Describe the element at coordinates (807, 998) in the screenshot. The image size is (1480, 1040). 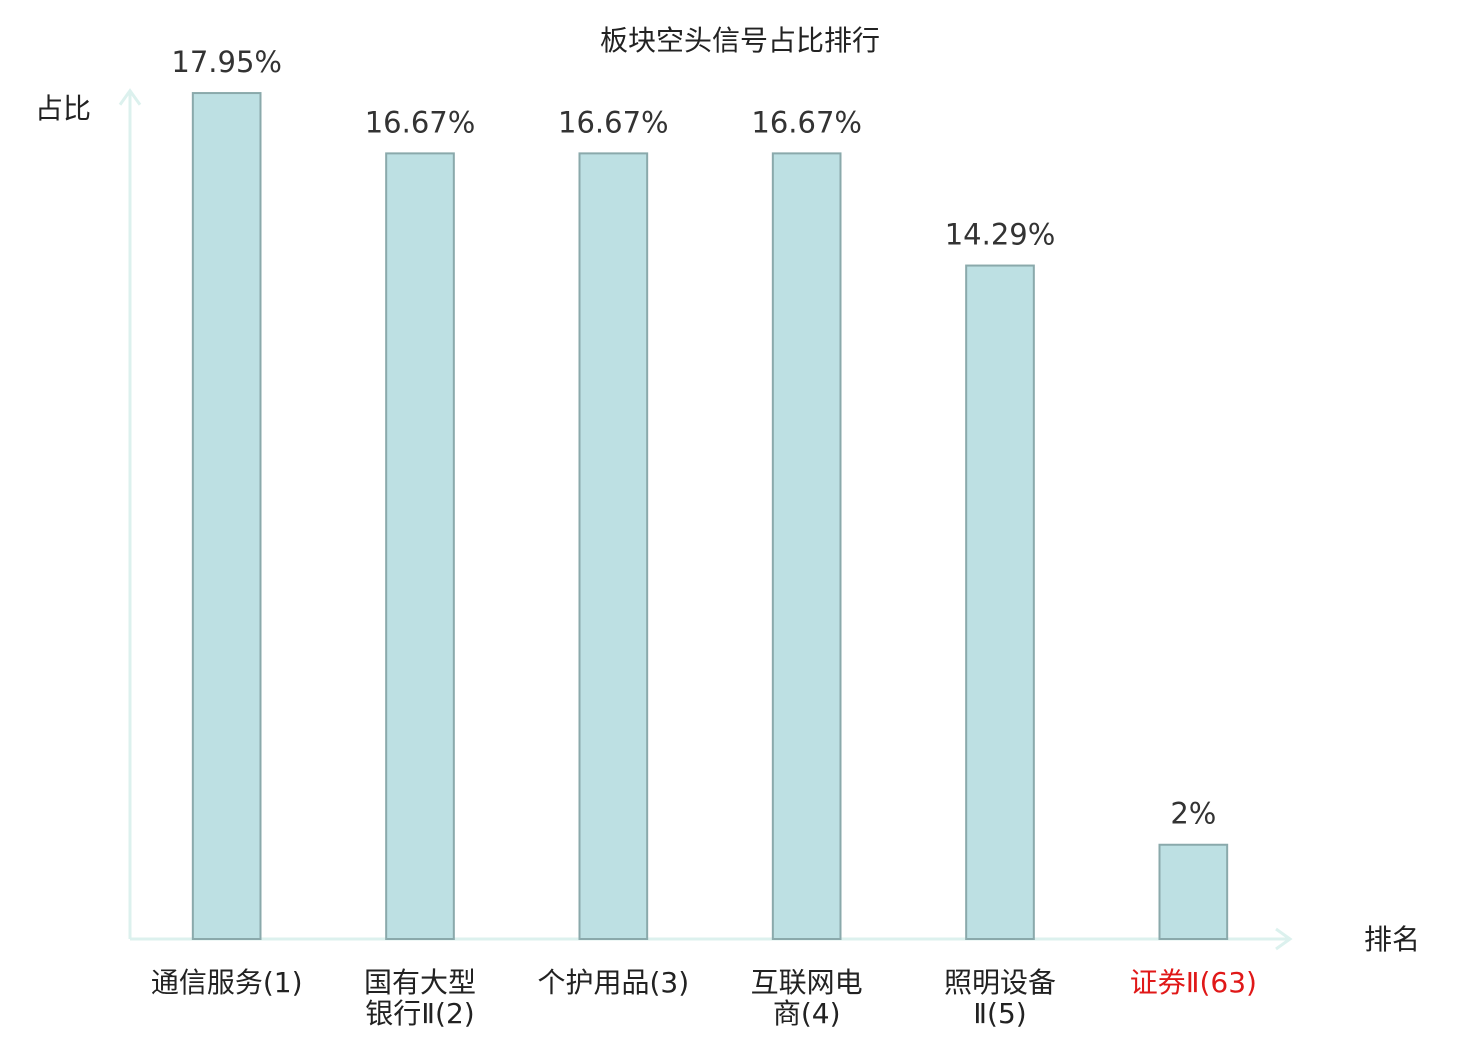
I see `x-tick-label: 互联网电商(4)` at that location.